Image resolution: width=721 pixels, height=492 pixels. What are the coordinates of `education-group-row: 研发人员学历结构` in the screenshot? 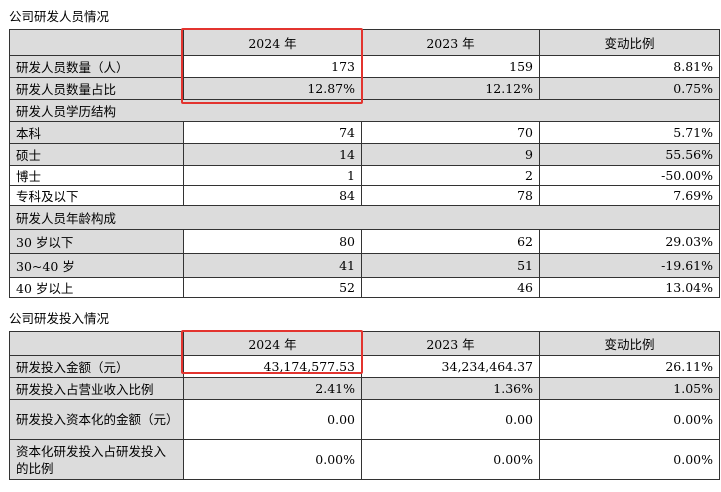 It's located at (364, 110).